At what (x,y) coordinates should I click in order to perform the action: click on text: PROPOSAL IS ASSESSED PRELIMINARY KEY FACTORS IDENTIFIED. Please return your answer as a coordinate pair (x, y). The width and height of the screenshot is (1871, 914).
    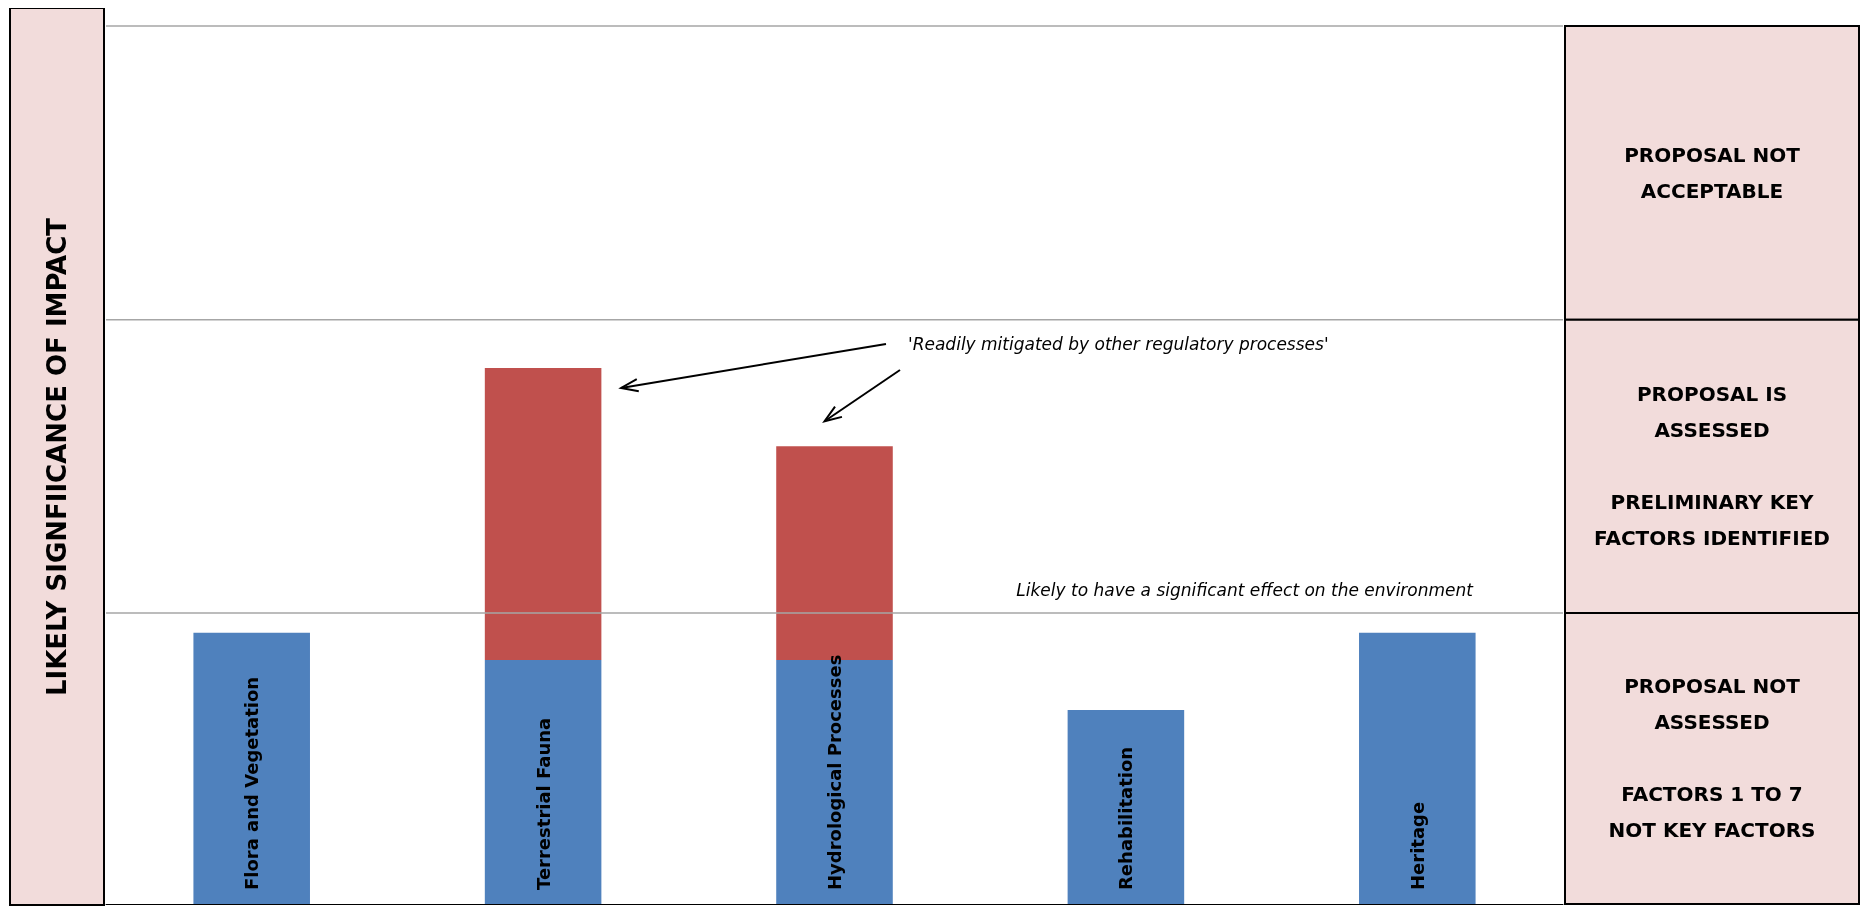
    Looking at the image, I should click on (1712, 466).